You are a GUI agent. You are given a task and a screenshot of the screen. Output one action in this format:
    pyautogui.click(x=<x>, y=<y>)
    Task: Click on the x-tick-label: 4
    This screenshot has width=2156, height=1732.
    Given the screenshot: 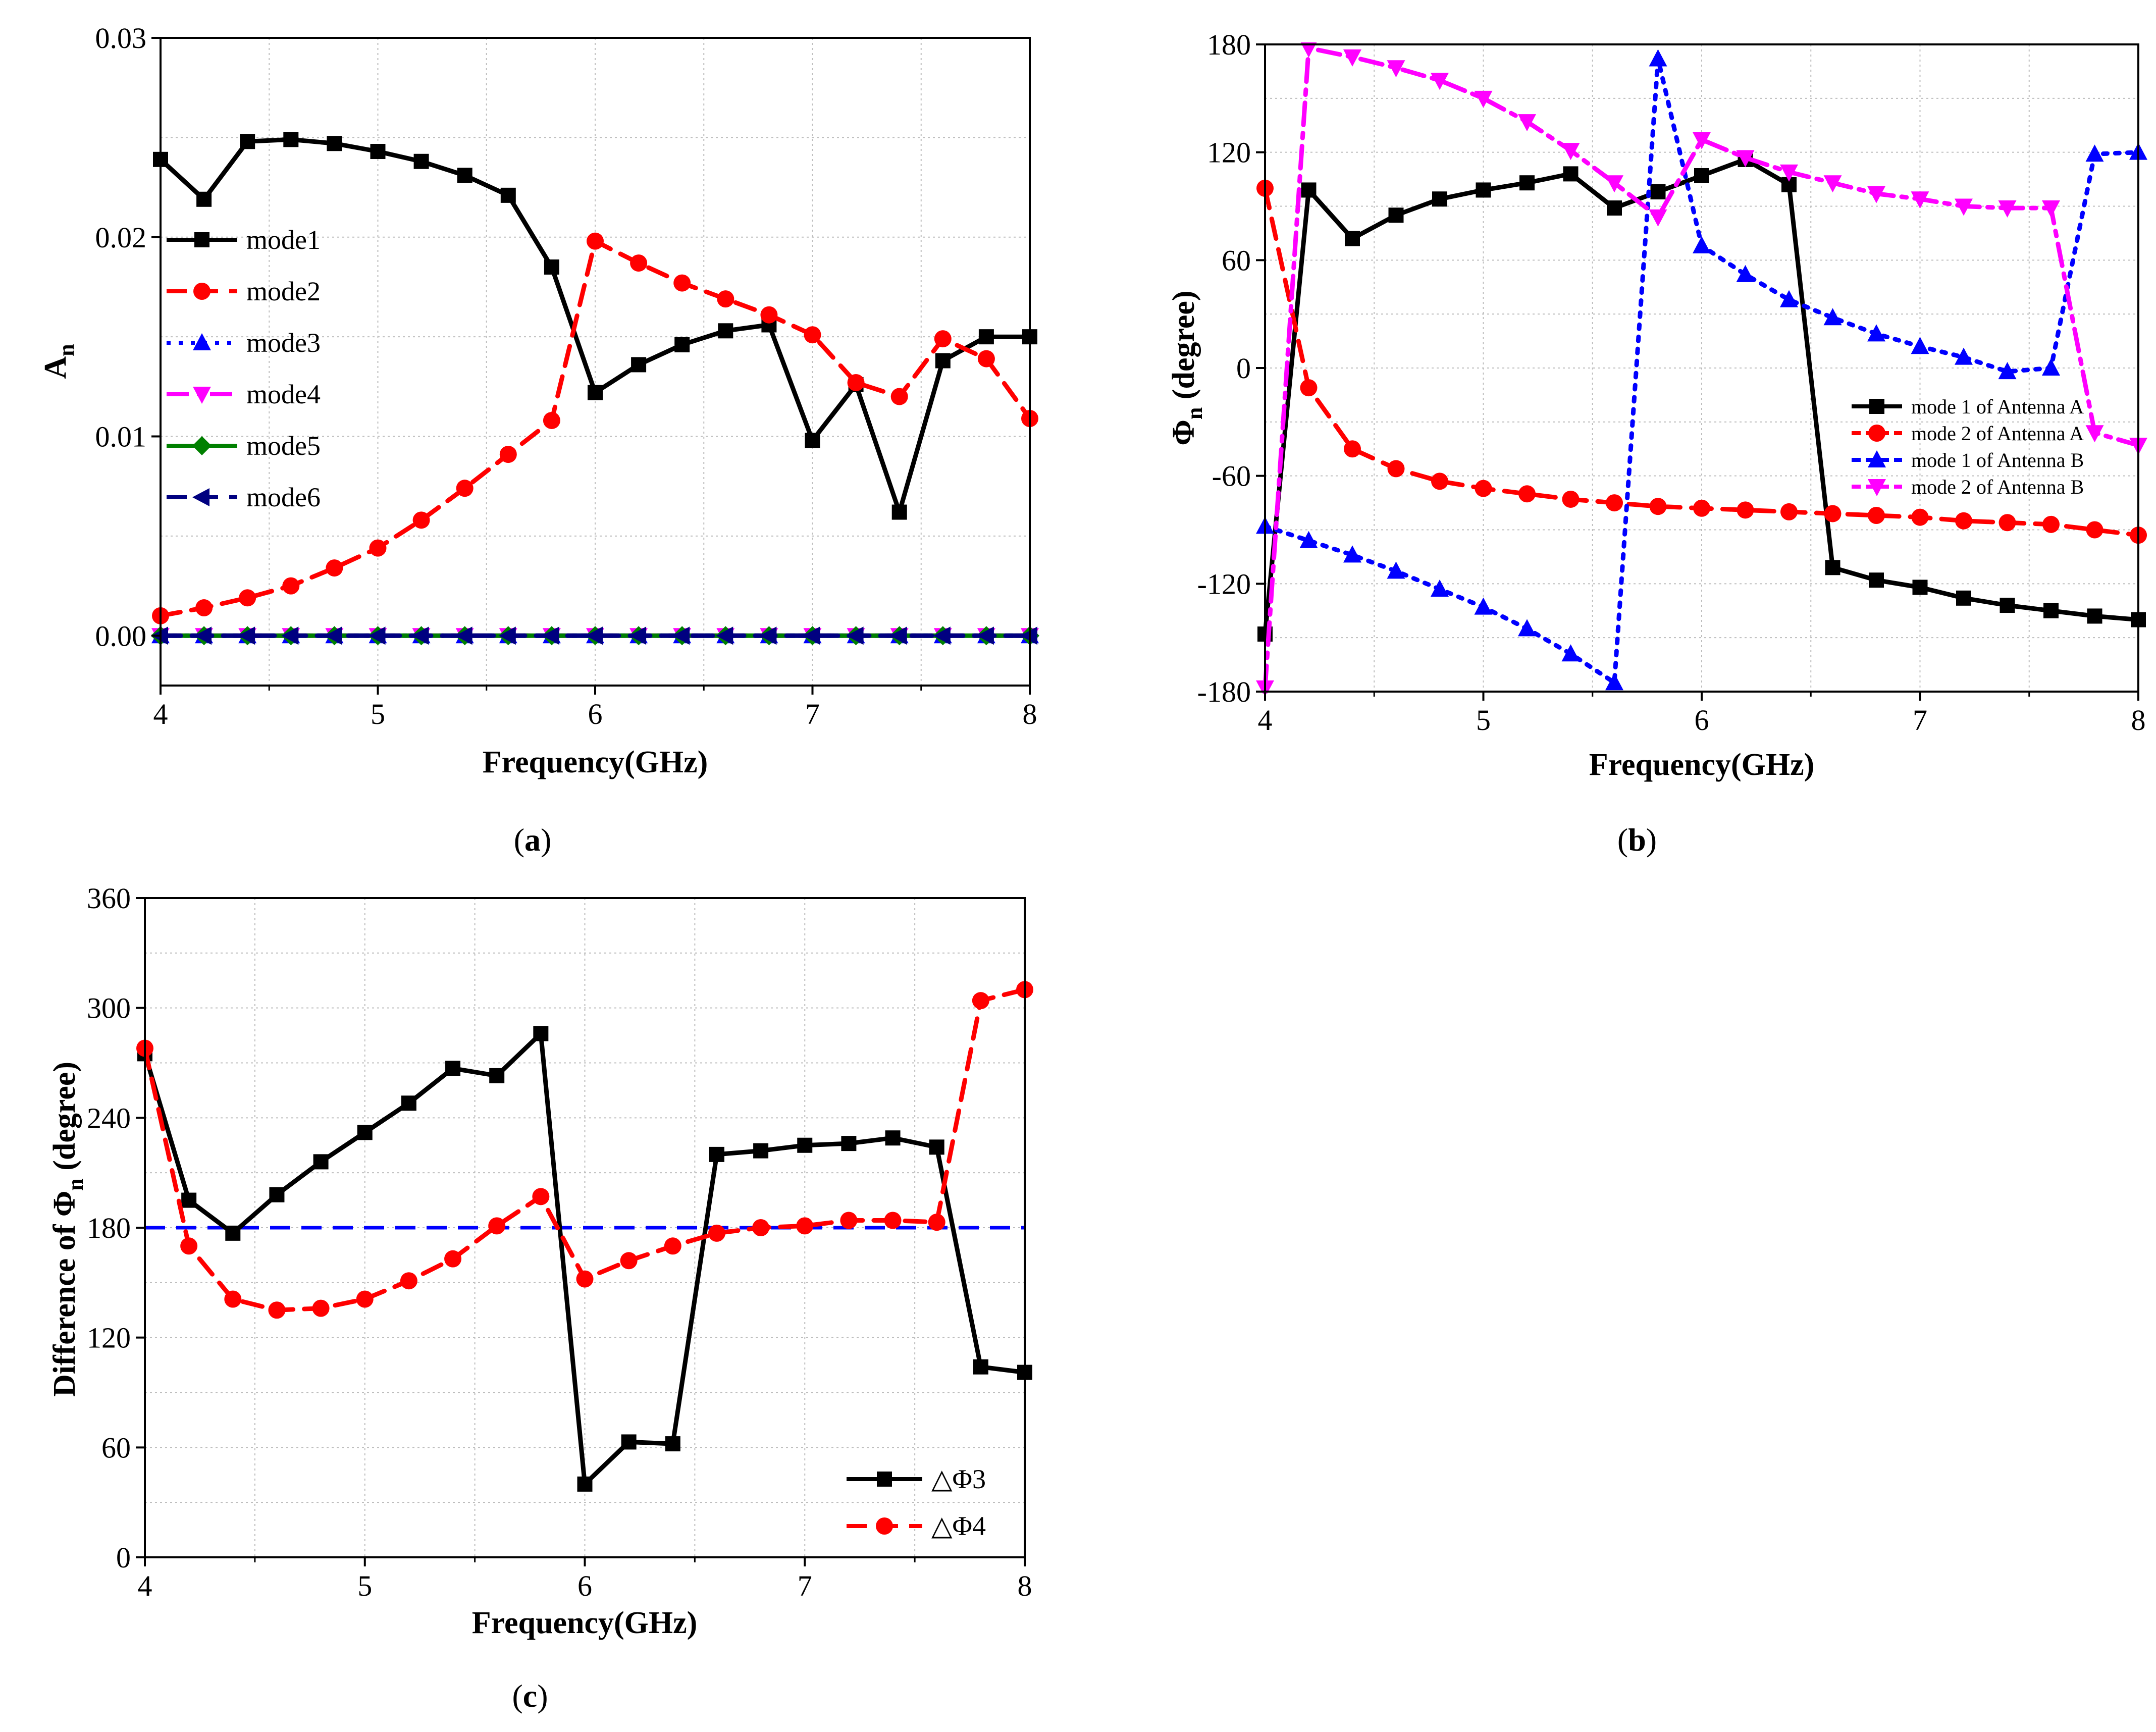 What is the action you would take?
    pyautogui.click(x=160, y=714)
    